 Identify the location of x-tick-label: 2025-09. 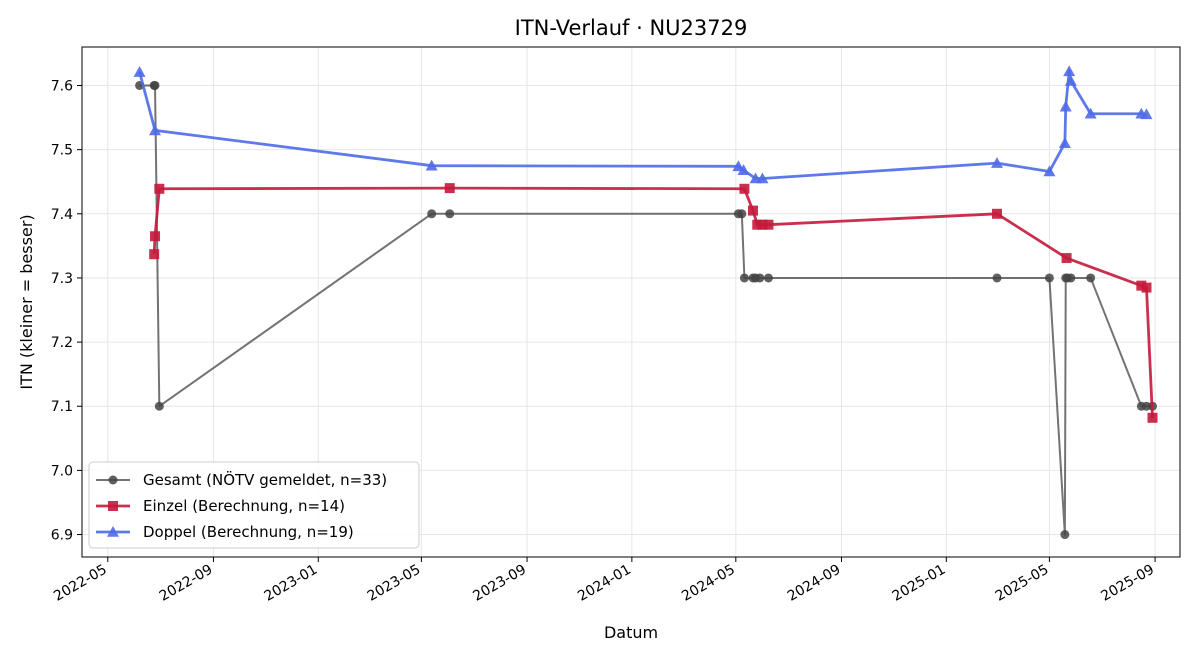
(1127, 583).